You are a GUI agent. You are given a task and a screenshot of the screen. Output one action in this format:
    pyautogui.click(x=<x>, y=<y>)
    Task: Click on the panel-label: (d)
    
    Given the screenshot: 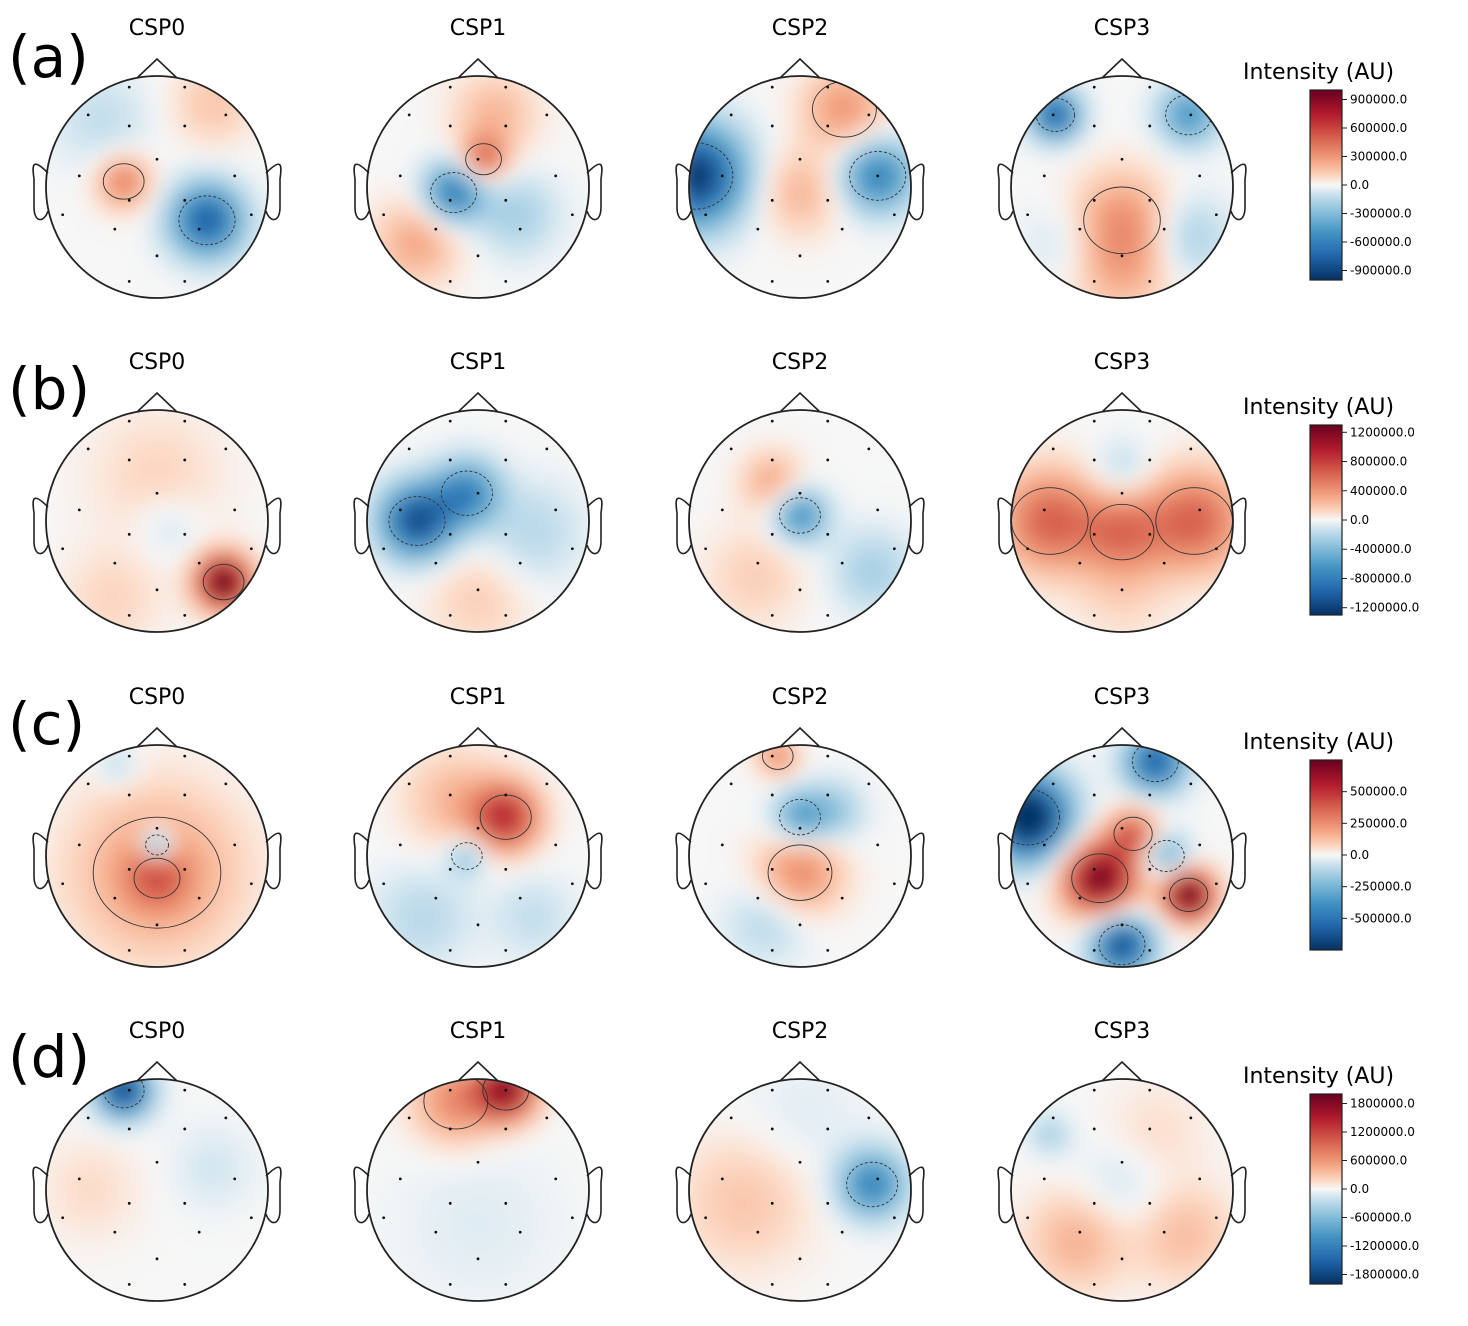 What is the action you would take?
    pyautogui.click(x=49, y=1057)
    